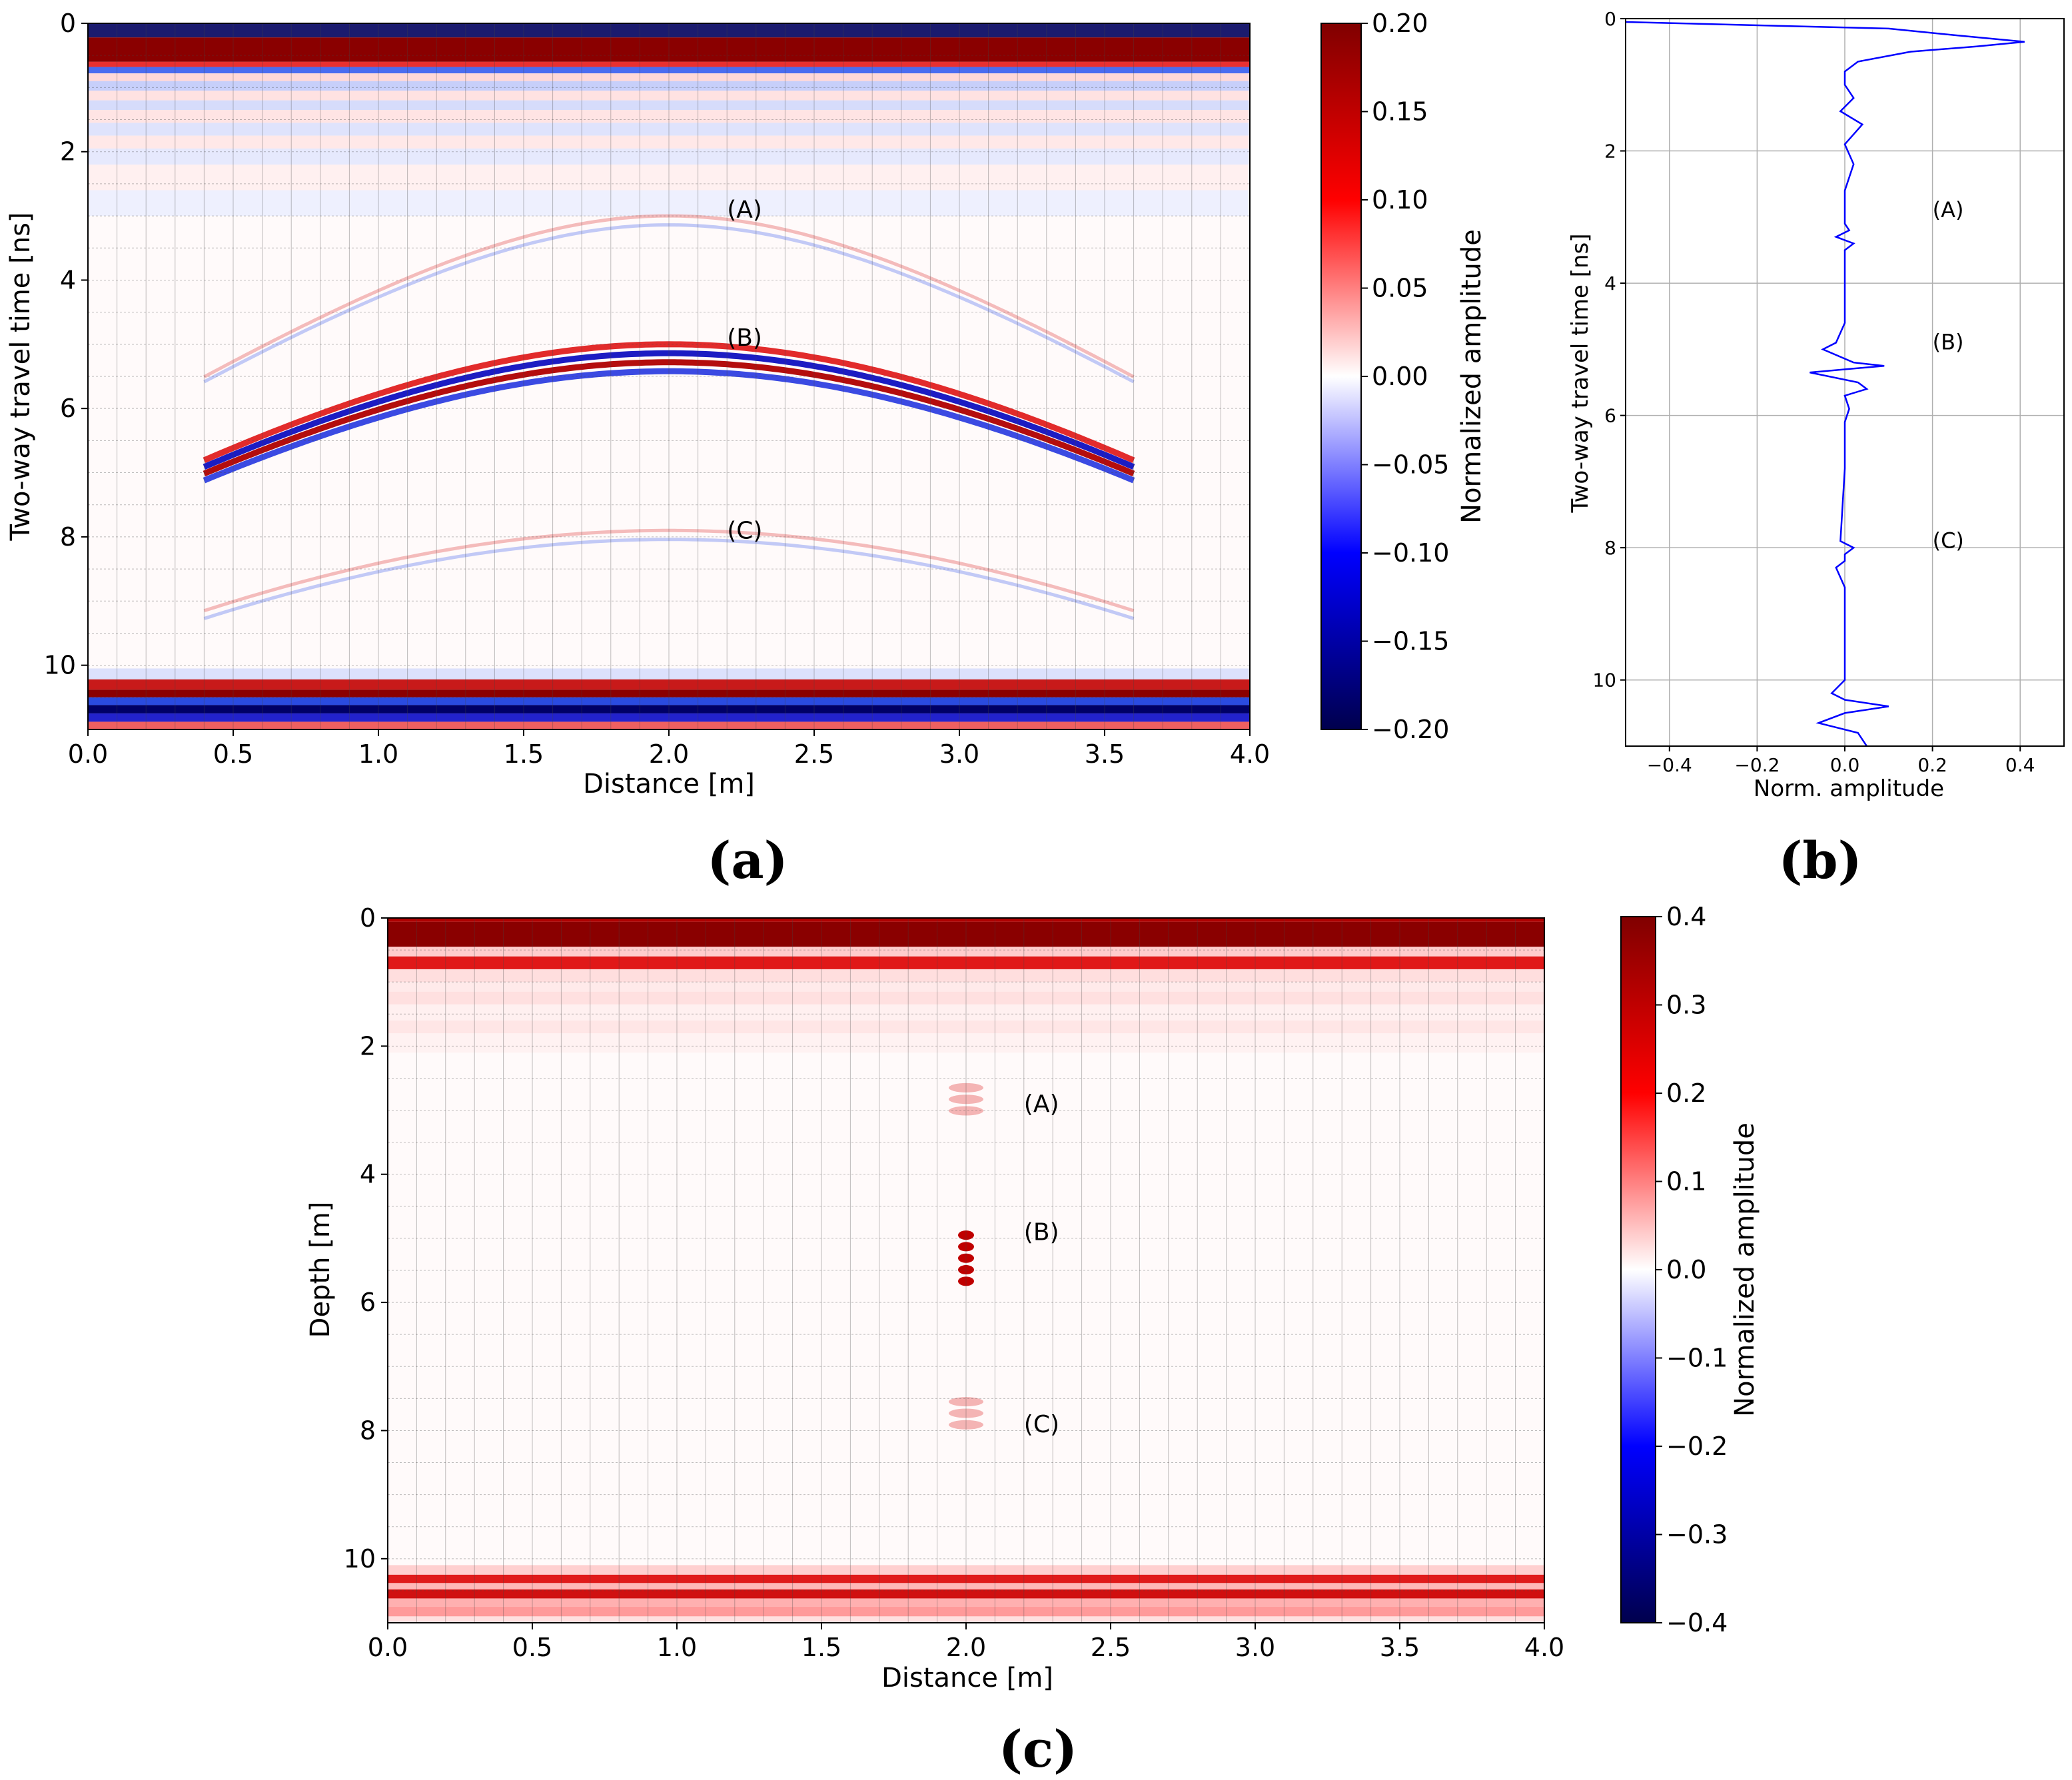 Image resolution: width=2072 pixels, height=1780 pixels. Describe the element at coordinates (747, 860) in the screenshot. I see `panel-a-label: (a)` at that location.